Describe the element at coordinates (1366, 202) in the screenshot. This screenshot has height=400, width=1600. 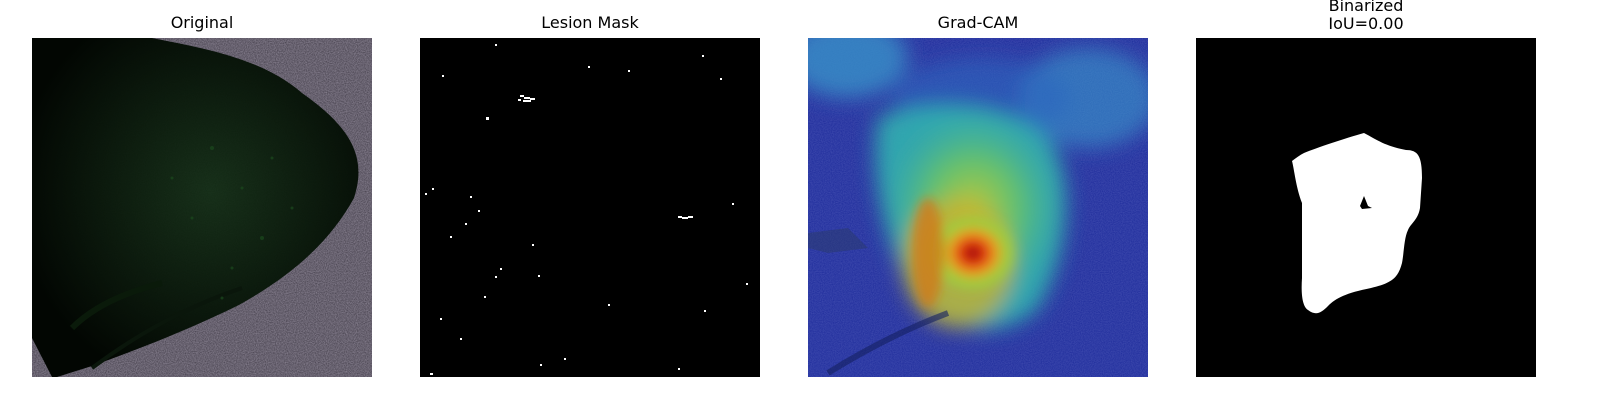
I see `binarized-hole` at that location.